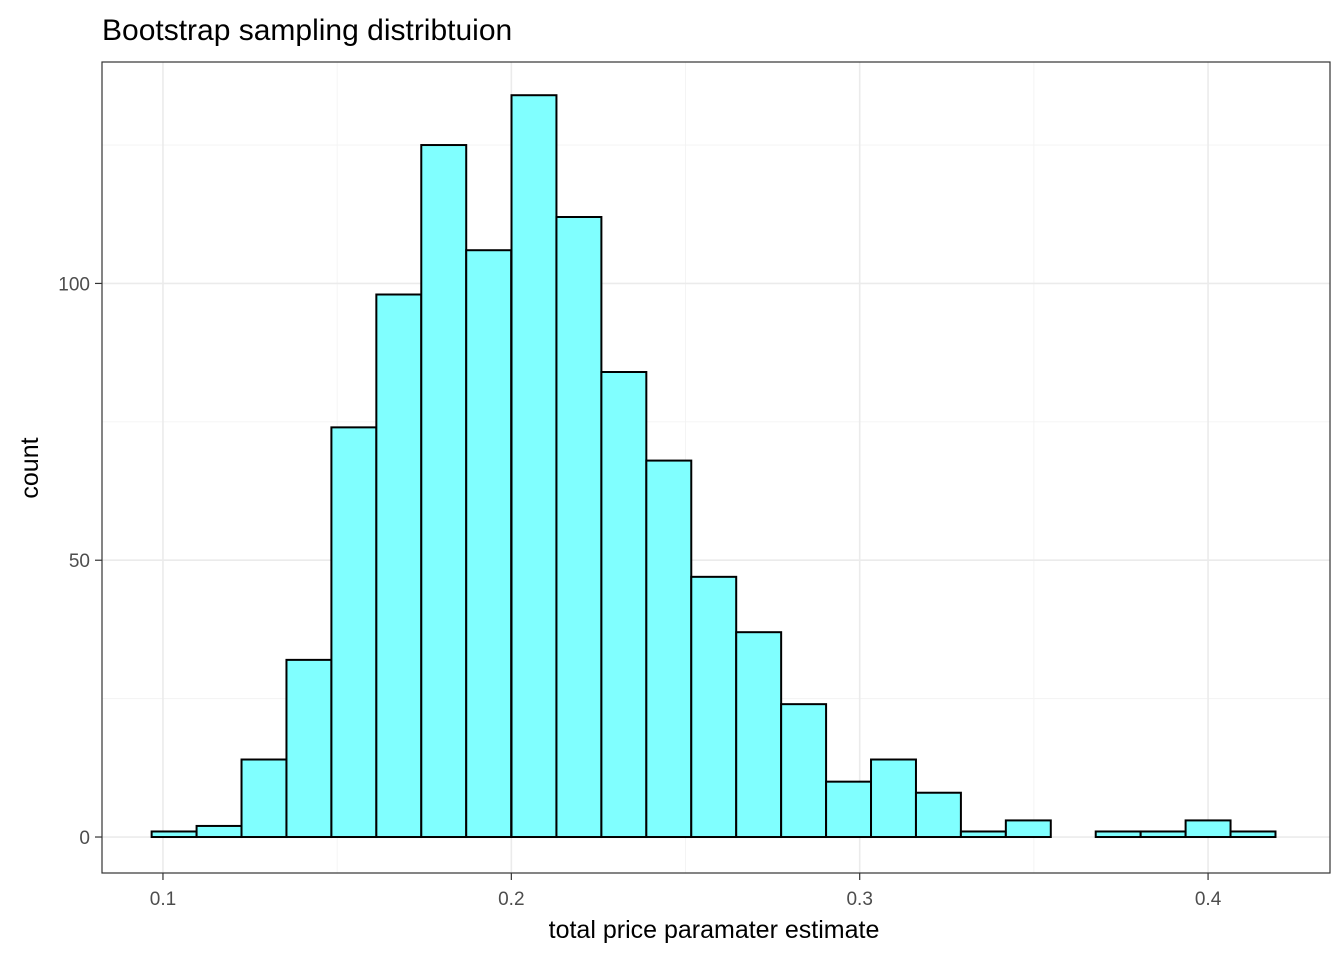 The image size is (1344, 960). Describe the element at coordinates (79, 561) in the screenshot. I see `y-tick-label: 50` at that location.